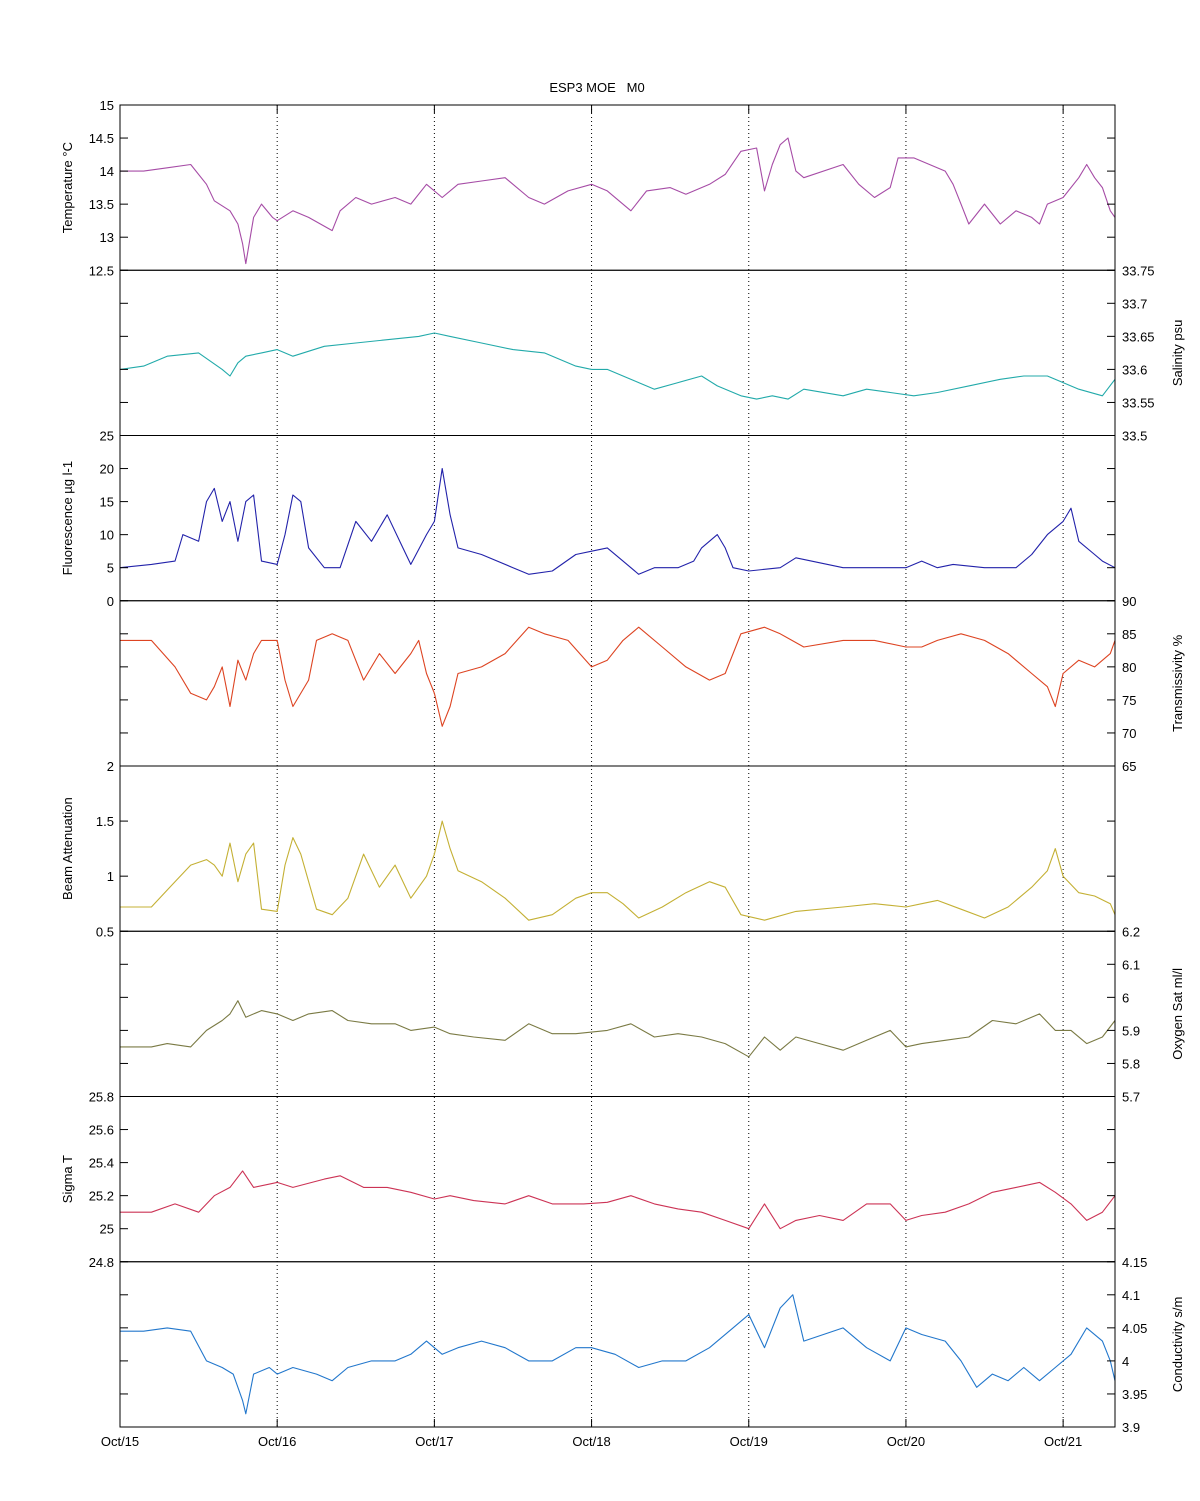  What do you see at coordinates (1138, 402) in the screenshot?
I see `y-tick-label: 33.55` at bounding box center [1138, 402].